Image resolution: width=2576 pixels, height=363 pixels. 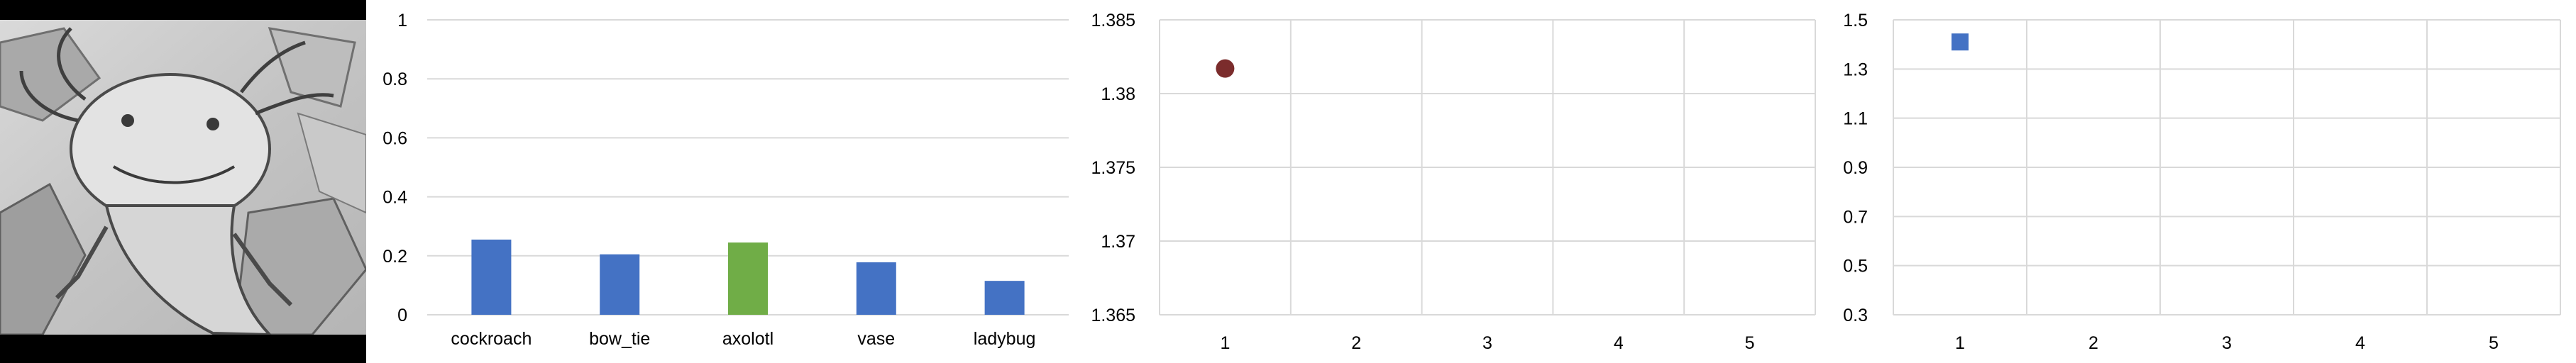 What do you see at coordinates (394, 79) in the screenshot?
I see `y-tick-label: 0.8` at bounding box center [394, 79].